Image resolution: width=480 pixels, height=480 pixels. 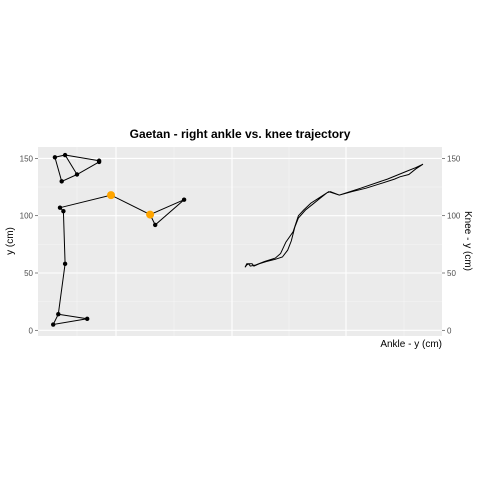 What do you see at coordinates (451, 244) in the screenshot?
I see `y-axis-right-ticks: 0 50 100 150` at bounding box center [451, 244].